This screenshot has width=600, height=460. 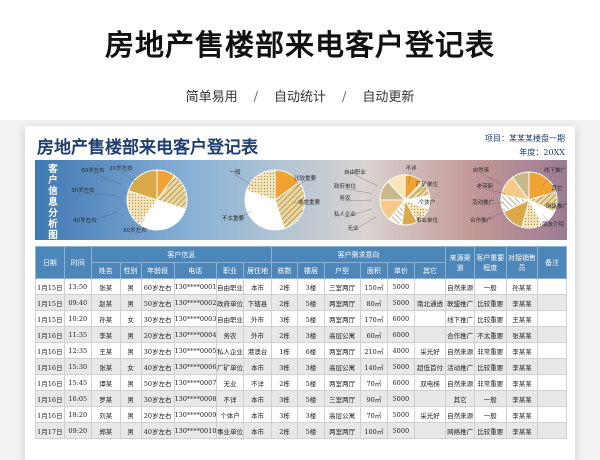 I want to click on table-cell: 赵某, so click(x=106, y=302).